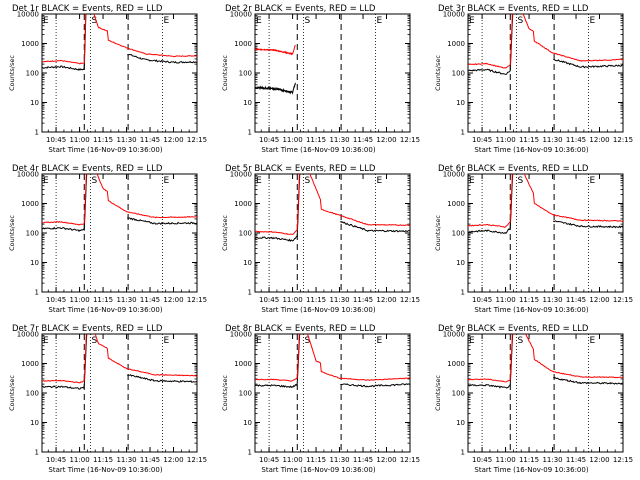 This screenshot has height=480, width=640. Describe the element at coordinates (332, 393) in the screenshot. I see `axis-frame` at that location.